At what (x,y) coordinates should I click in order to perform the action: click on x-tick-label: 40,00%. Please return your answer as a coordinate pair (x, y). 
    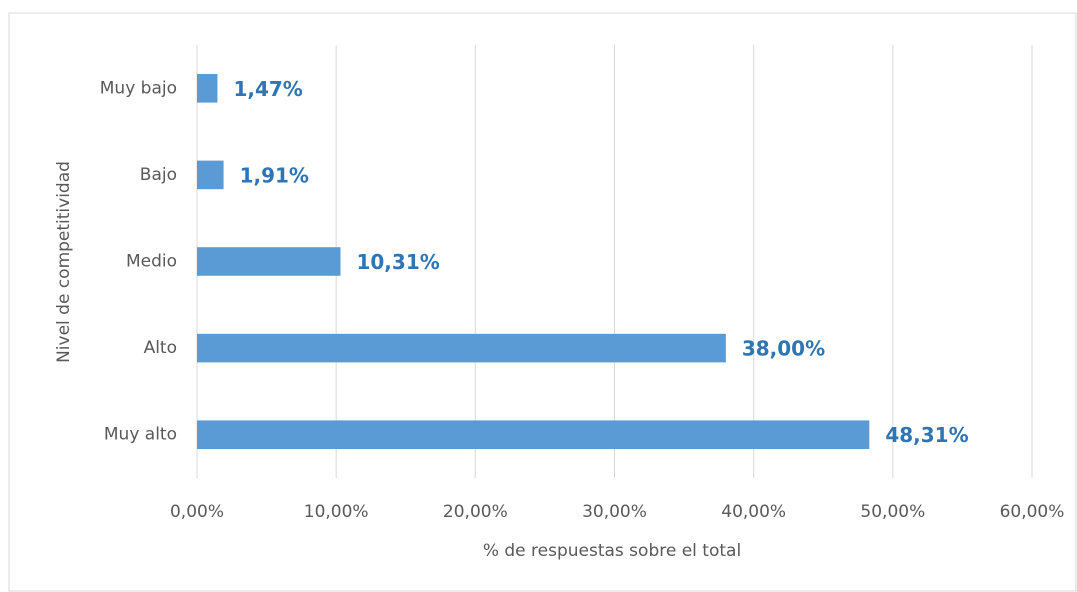
    Looking at the image, I should click on (753, 512).